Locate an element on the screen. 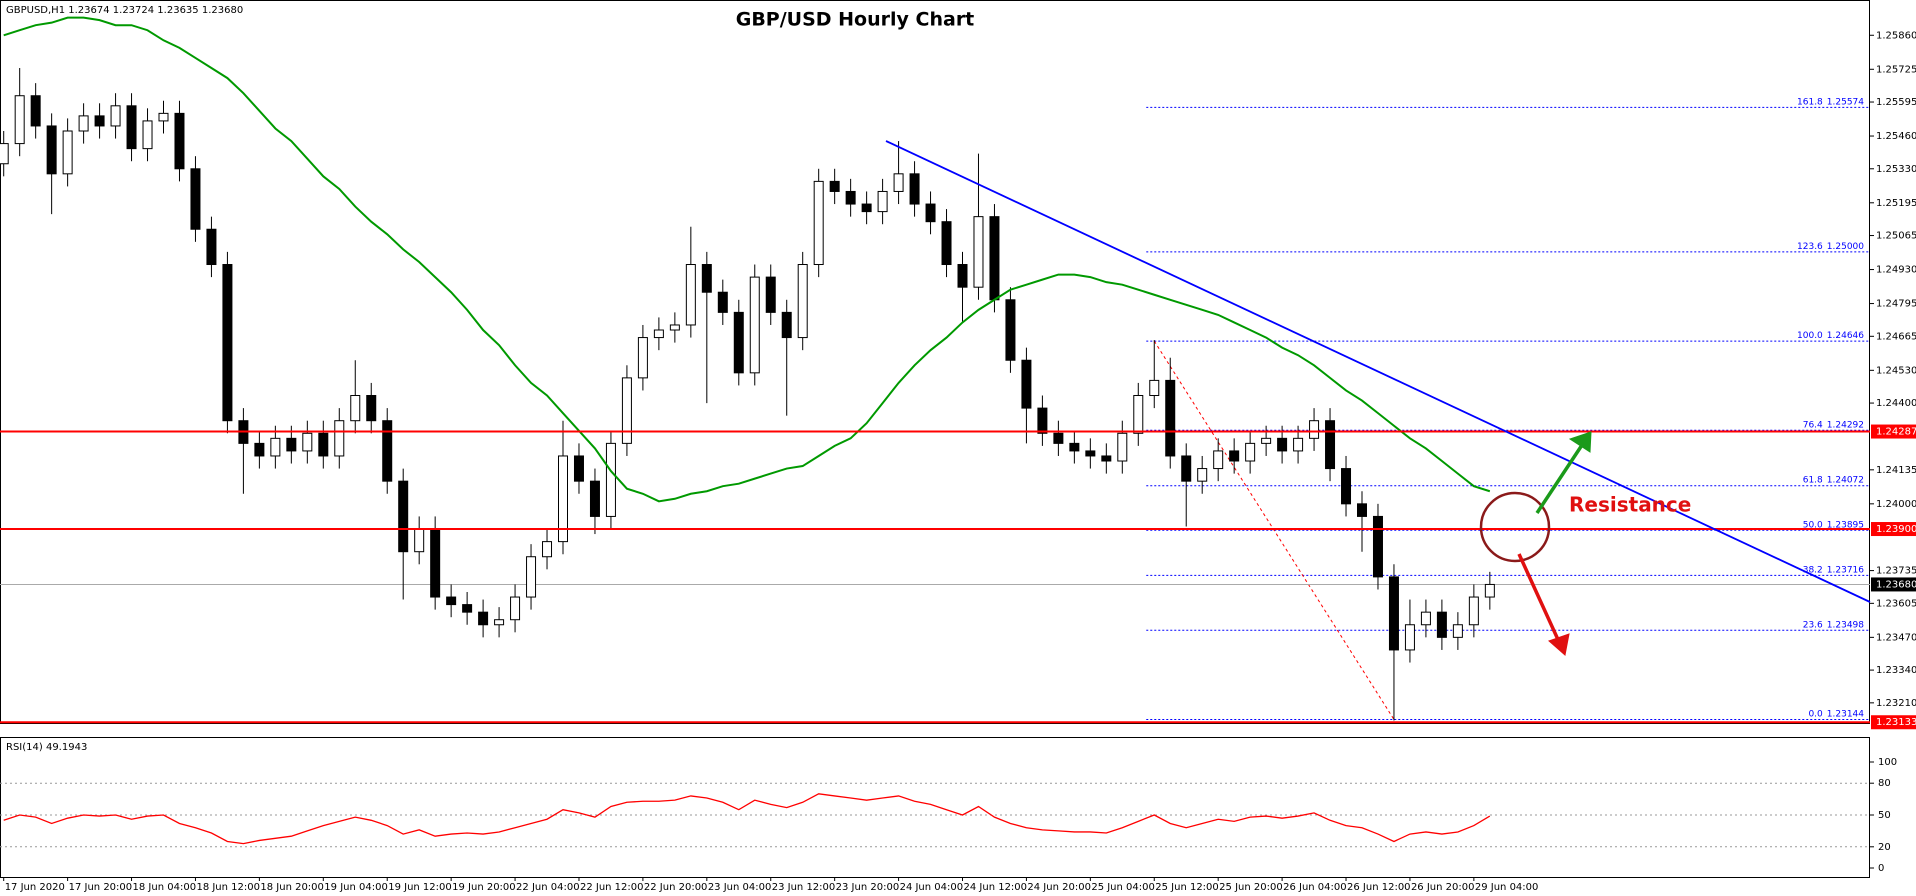 The height and width of the screenshot is (896, 1916). fib-ratio: 38.2 is located at coordinates (1813, 570).